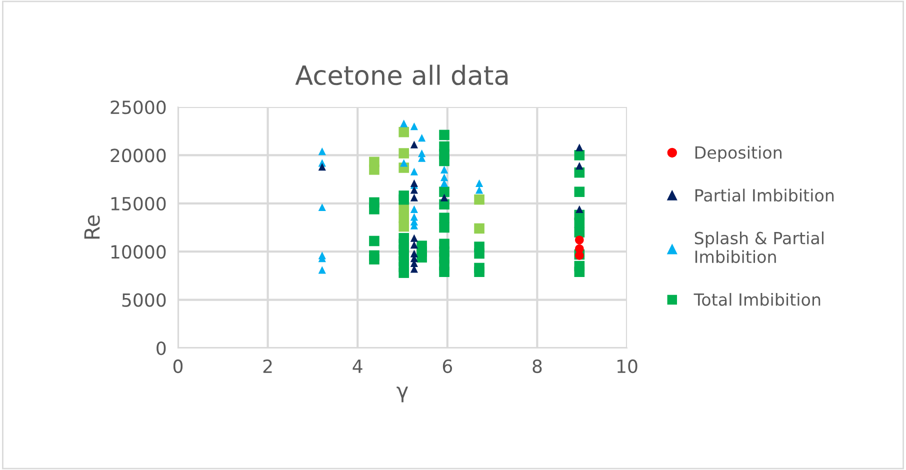 The width and height of the screenshot is (906, 470). I want to click on legend-label: Partial Imbibition, so click(764, 195).